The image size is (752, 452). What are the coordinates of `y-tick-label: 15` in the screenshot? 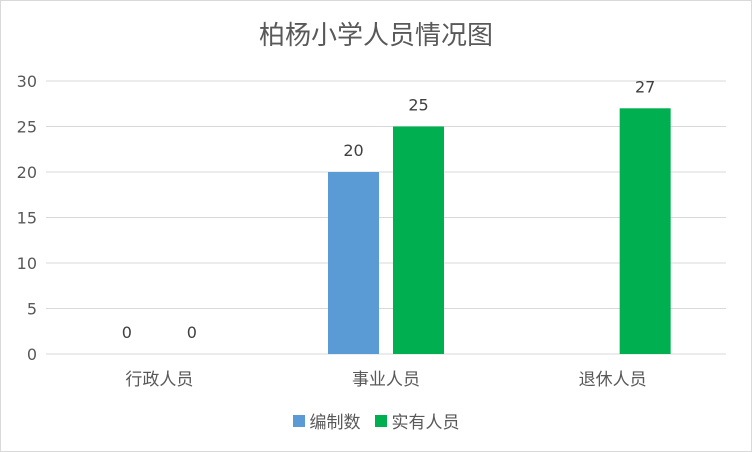 It's located at (27, 218).